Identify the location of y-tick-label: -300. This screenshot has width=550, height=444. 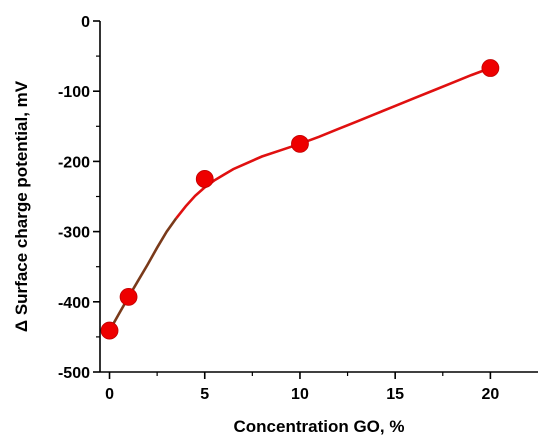
(74, 233).